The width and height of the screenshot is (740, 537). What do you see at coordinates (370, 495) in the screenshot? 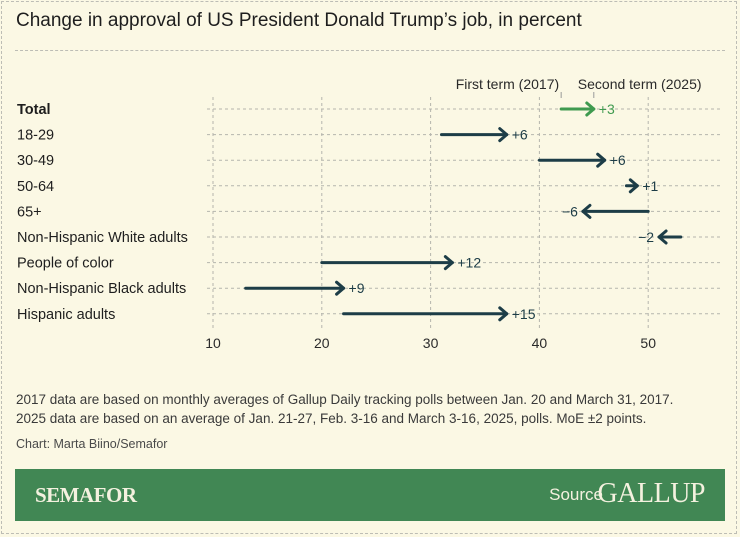
I see `footer-bar: SEMAFOR Source GALLUP` at bounding box center [370, 495].